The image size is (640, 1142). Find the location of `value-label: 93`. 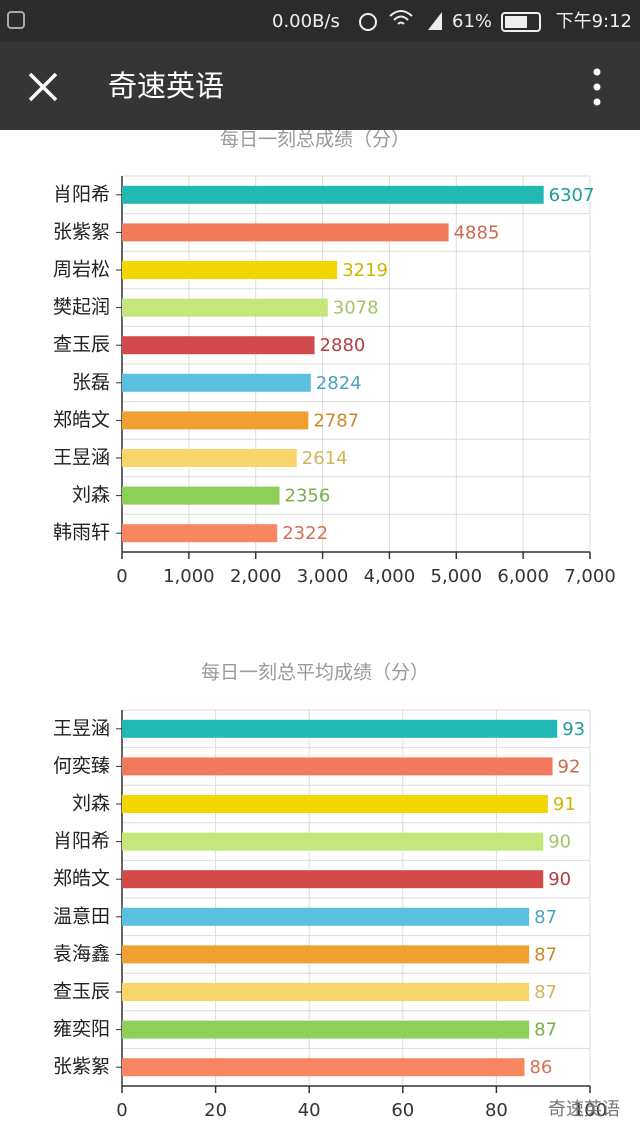

value-label: 93 is located at coordinates (573, 729).